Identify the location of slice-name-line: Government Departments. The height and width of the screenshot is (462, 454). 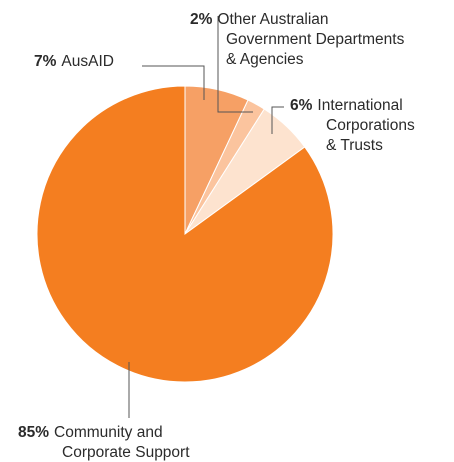
(315, 39).